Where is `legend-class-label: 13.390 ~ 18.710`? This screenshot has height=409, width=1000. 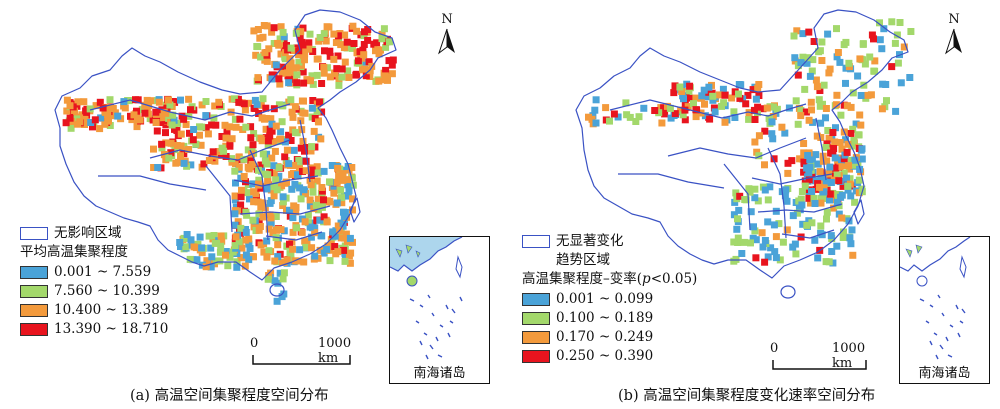
legend-class-label: 13.390 ~ 18.710 is located at coordinates (111, 328).